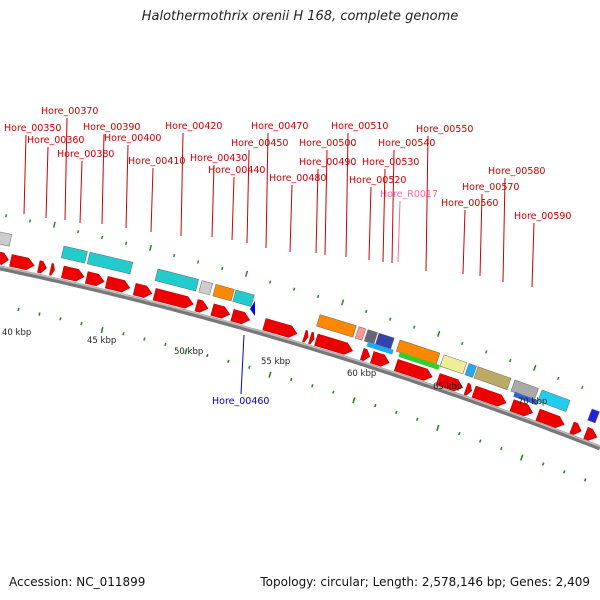 This screenshot has height=600, width=600. Describe the element at coordinates (444, 129) in the screenshot. I see `gene-label: Hore_00550` at that location.